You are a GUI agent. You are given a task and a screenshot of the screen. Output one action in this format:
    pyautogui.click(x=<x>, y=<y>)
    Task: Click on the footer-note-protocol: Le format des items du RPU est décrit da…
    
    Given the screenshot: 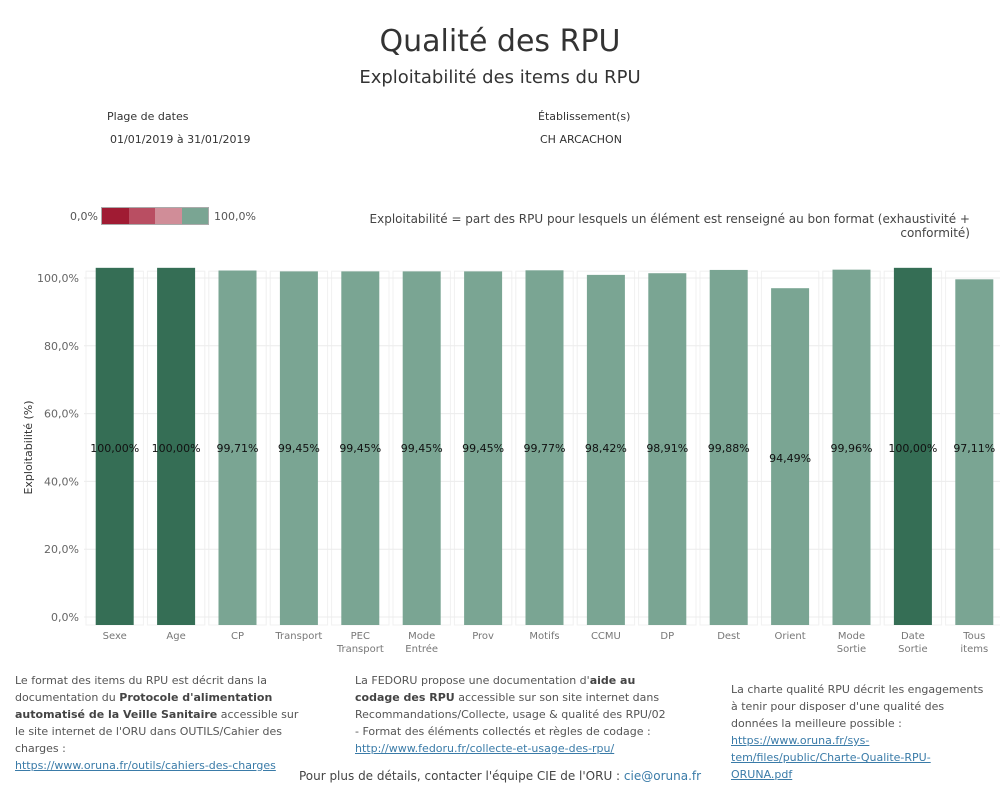 What is the action you would take?
    pyautogui.click(x=157, y=723)
    